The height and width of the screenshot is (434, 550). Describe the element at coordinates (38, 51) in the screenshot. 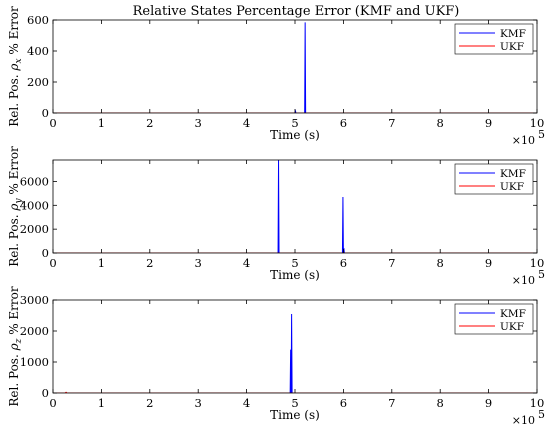

I see `y-tick-label: 400` at that location.